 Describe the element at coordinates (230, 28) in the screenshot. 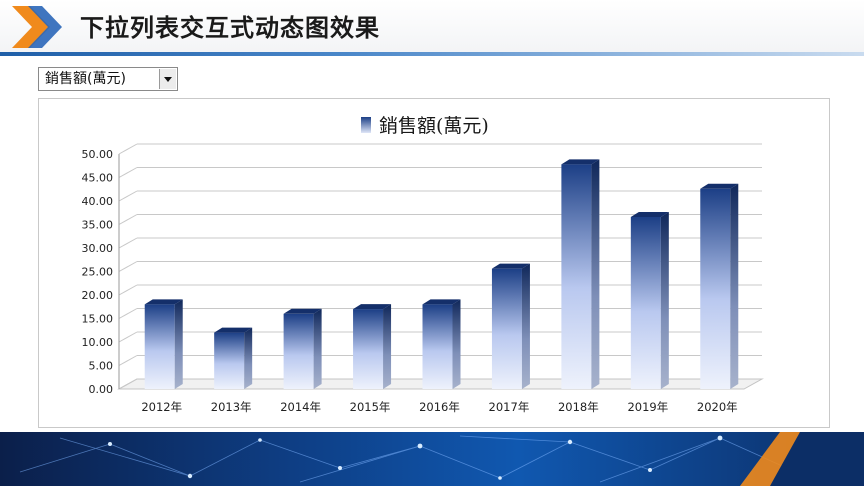

I see `slide-title: 下拉列表交互式动态图效果` at that location.